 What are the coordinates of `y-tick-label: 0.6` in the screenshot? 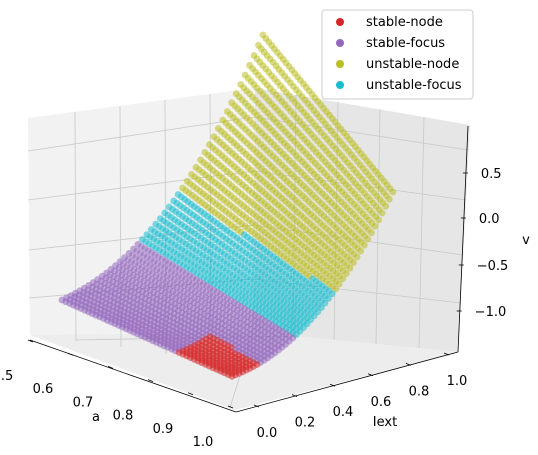 It's located at (381, 402).